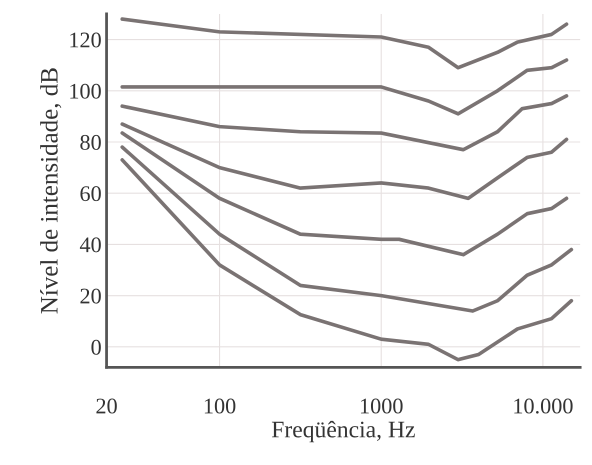  What do you see at coordinates (106, 406) in the screenshot?
I see `x-tick-label: 20` at bounding box center [106, 406].